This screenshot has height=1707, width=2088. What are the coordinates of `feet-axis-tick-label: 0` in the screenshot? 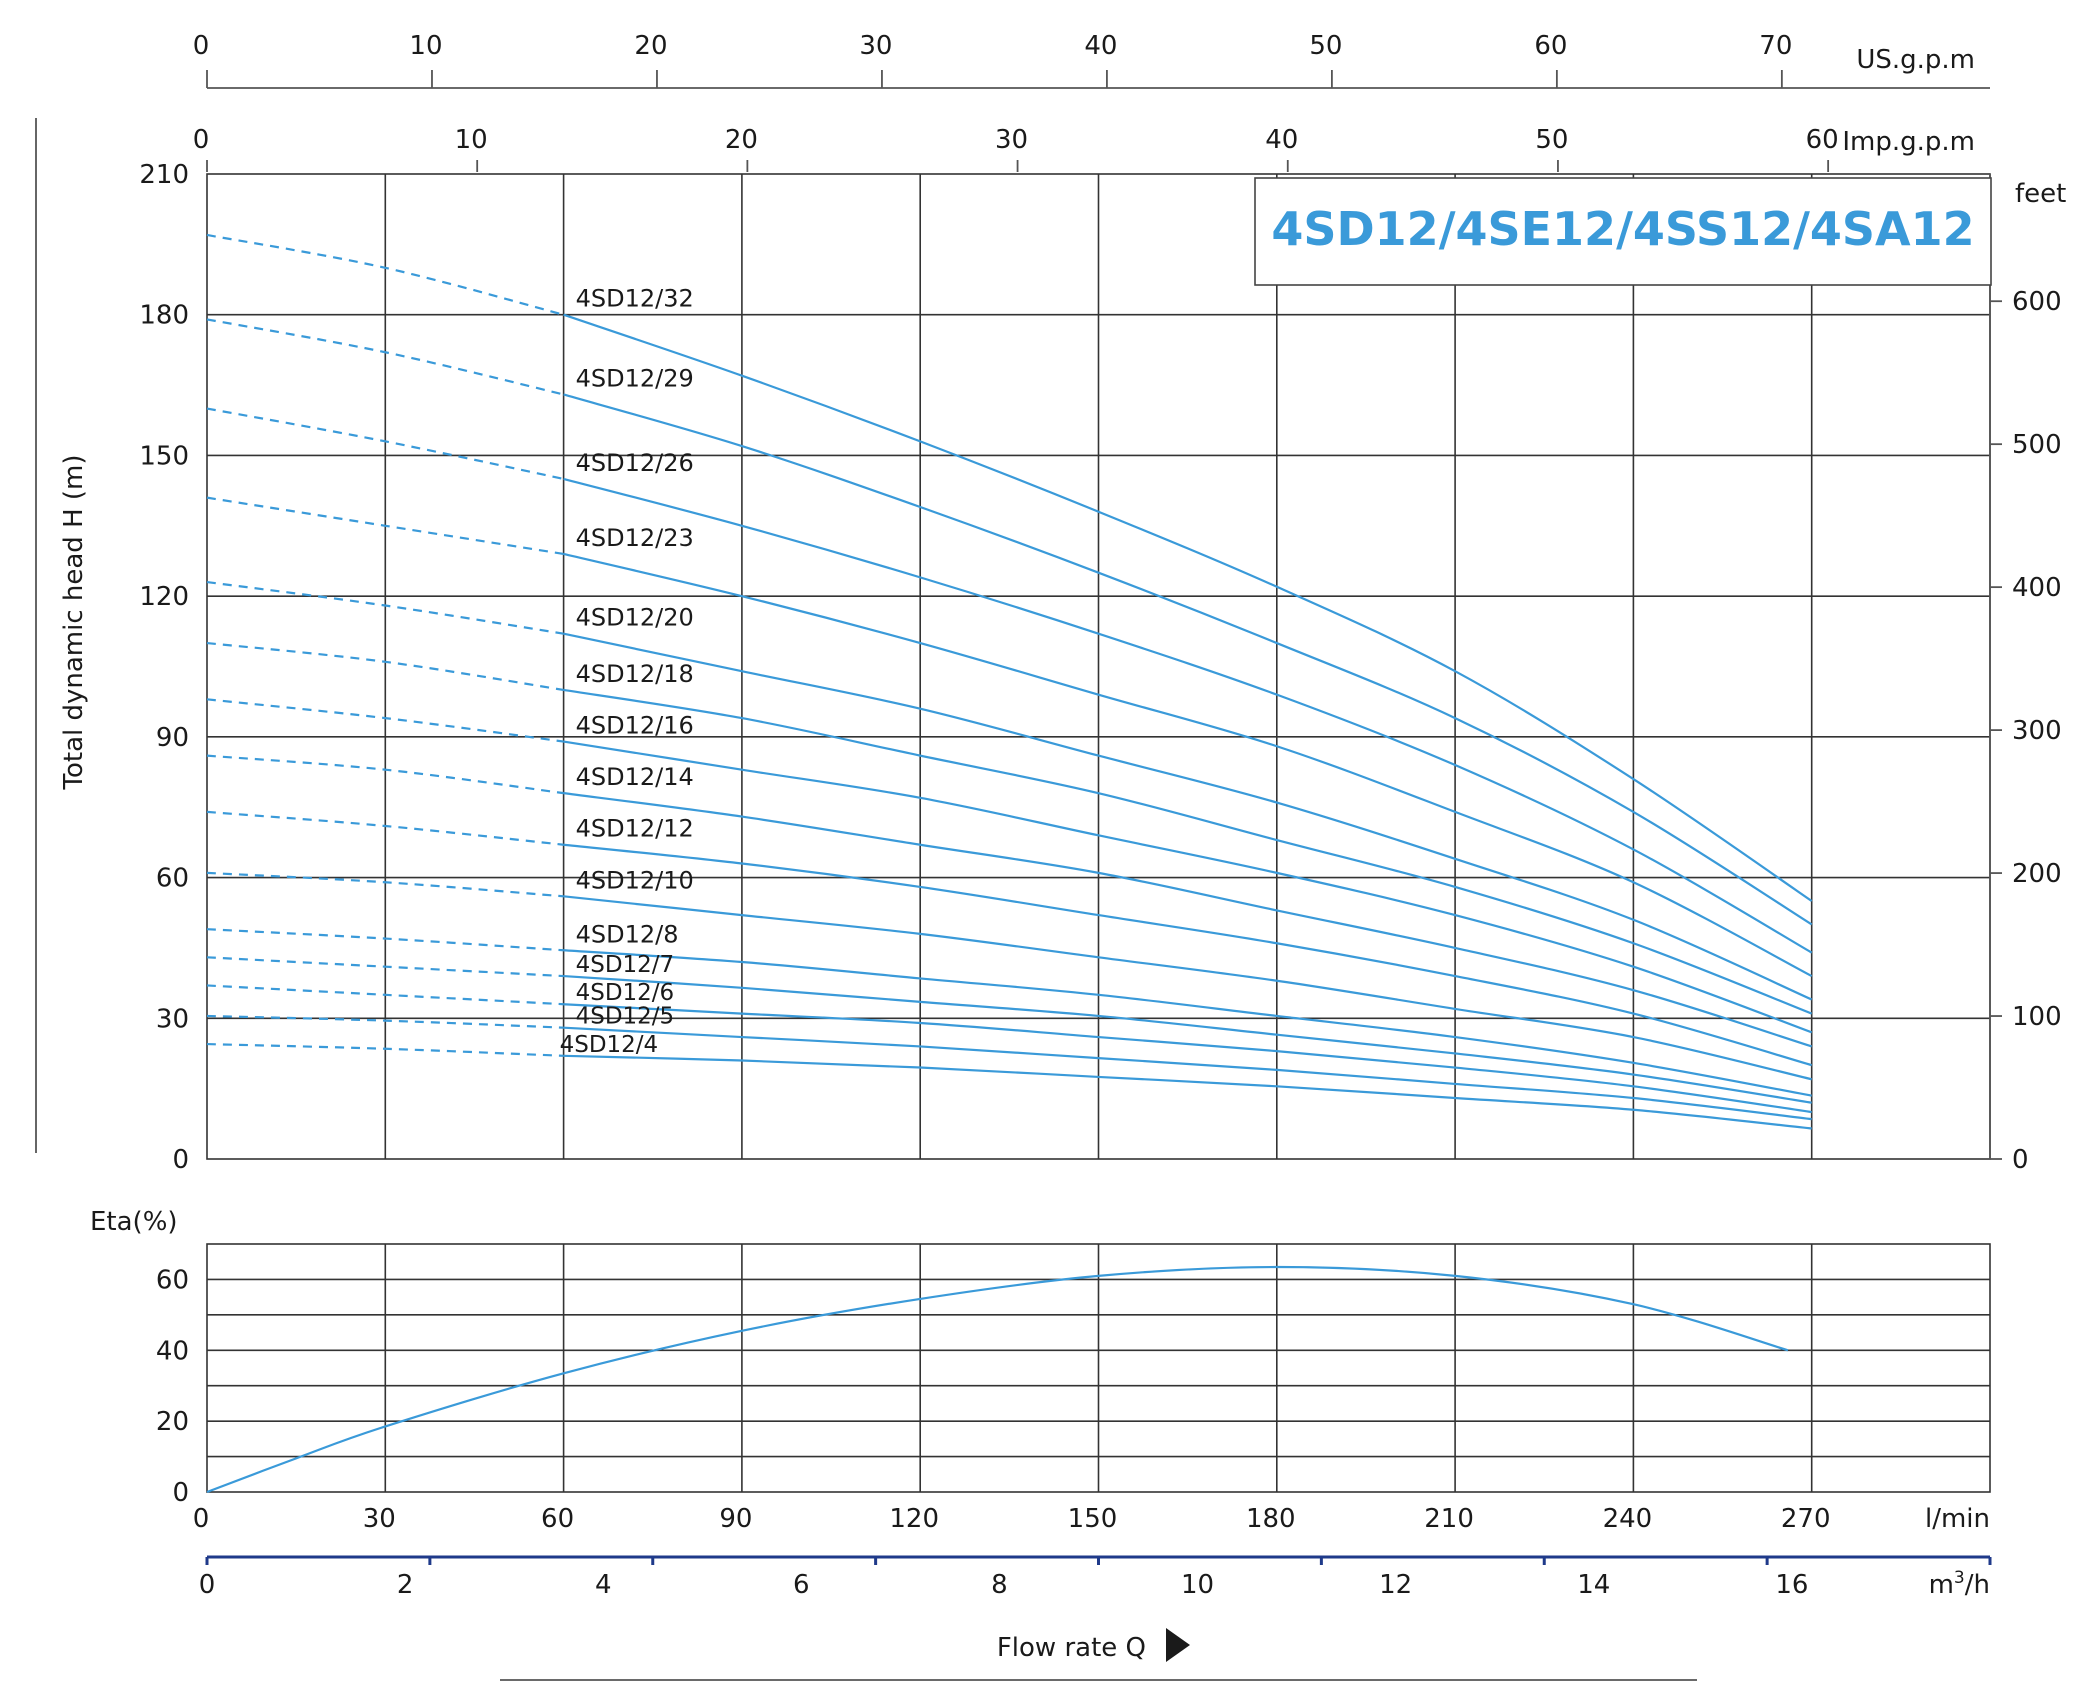 It's located at (2020, 1160).